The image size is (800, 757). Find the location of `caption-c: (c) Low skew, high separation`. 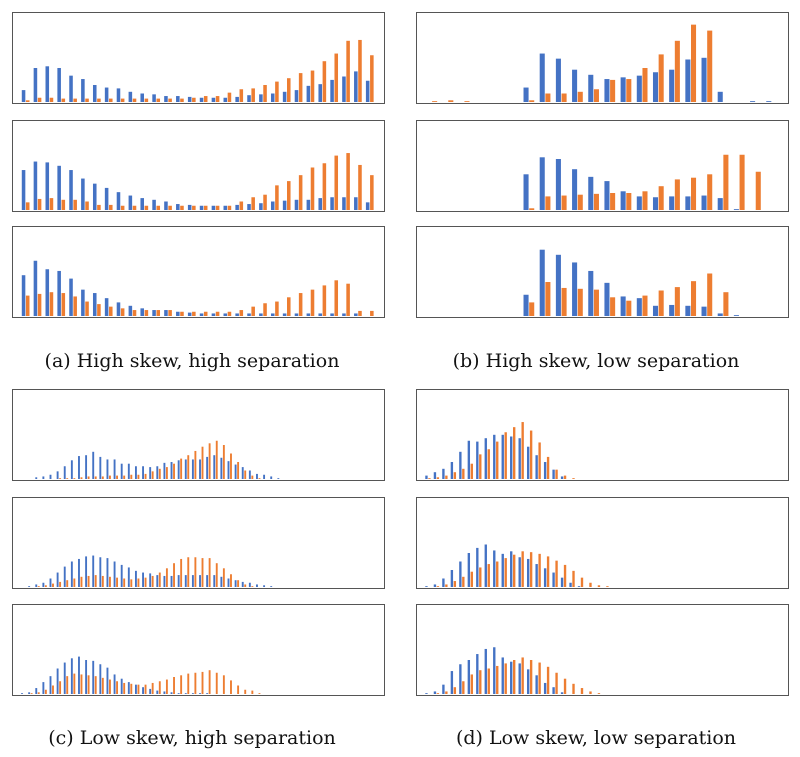

caption-c: (c) Low skew, high separation is located at coordinates (192, 738).